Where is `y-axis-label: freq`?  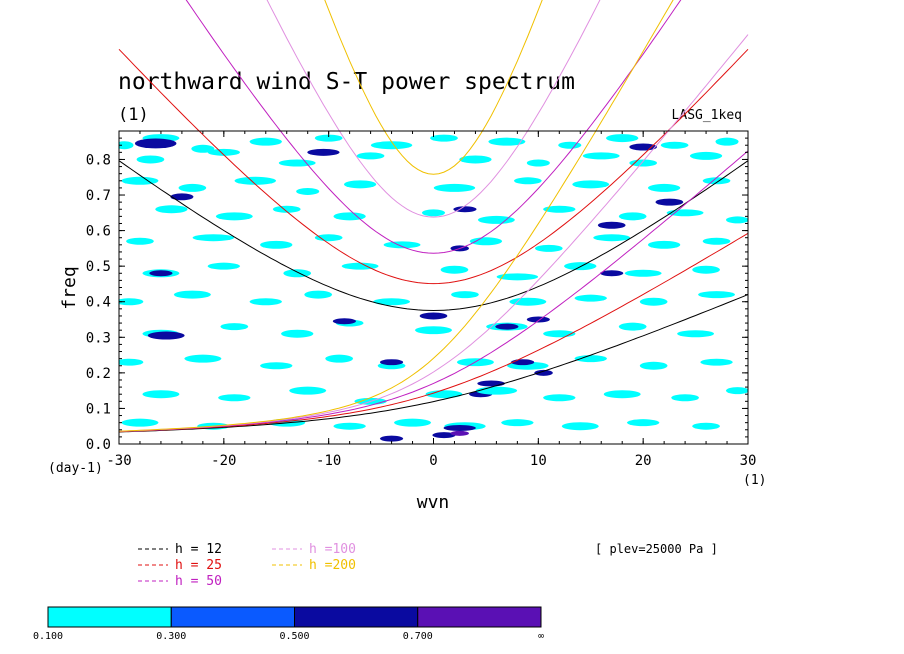
y-axis-label: freq is located at coordinates (69, 287).